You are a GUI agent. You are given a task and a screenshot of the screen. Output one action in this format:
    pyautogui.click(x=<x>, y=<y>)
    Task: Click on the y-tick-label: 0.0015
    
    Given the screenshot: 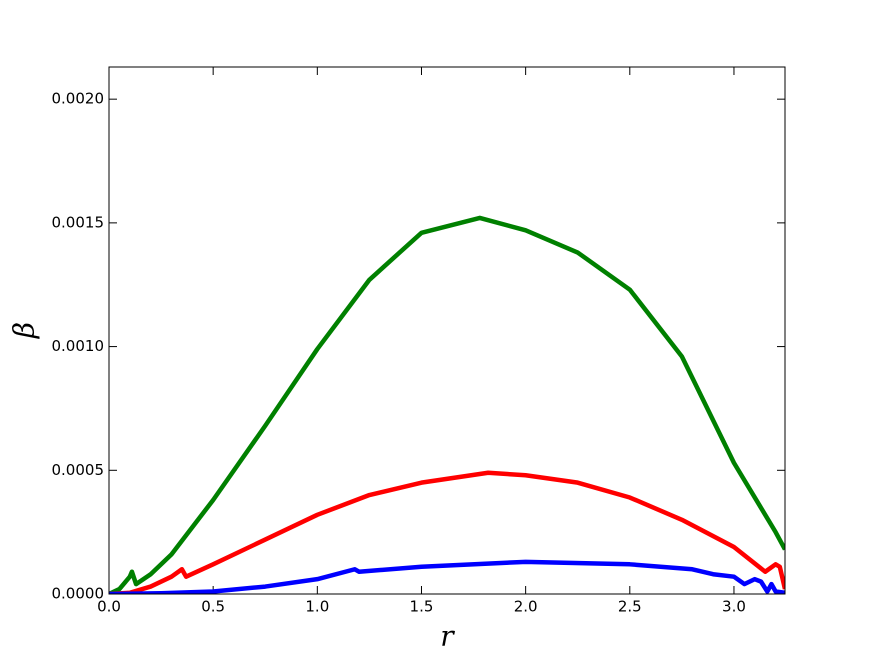 What is the action you would take?
    pyautogui.click(x=78, y=222)
    